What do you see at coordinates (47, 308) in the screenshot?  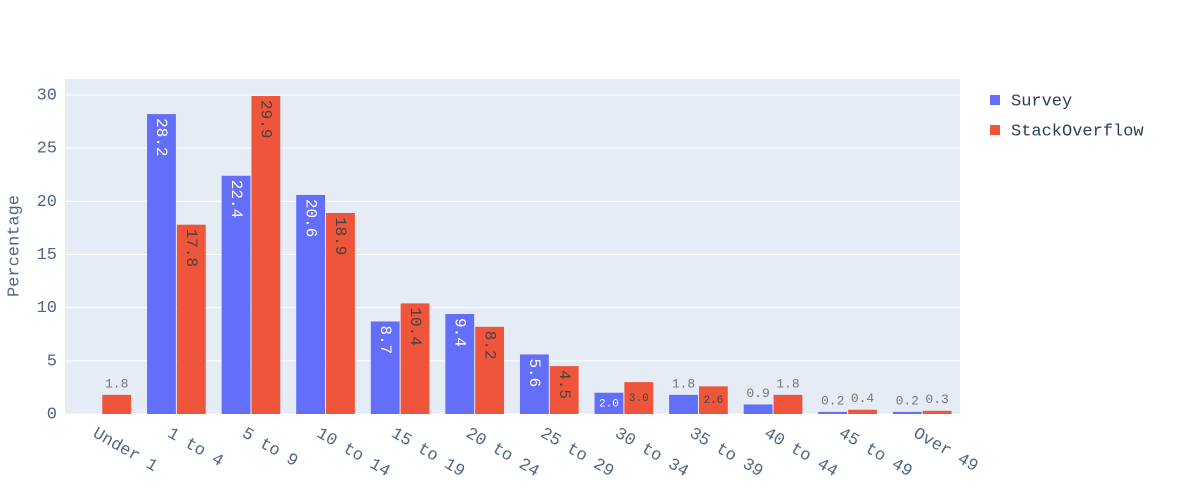 I see `y-tick-label: 10` at bounding box center [47, 308].